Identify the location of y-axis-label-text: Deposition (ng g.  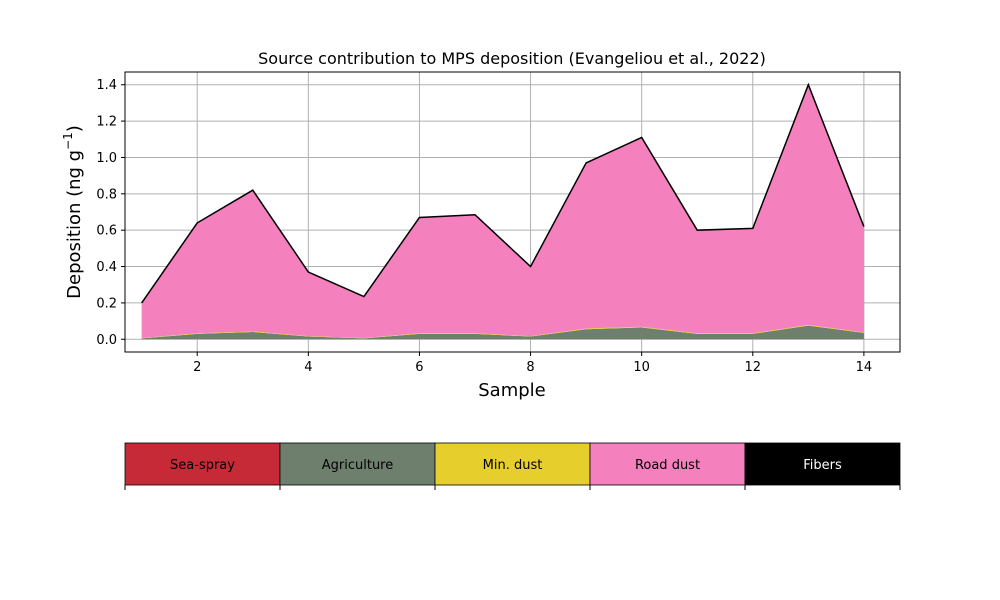
(74, 224).